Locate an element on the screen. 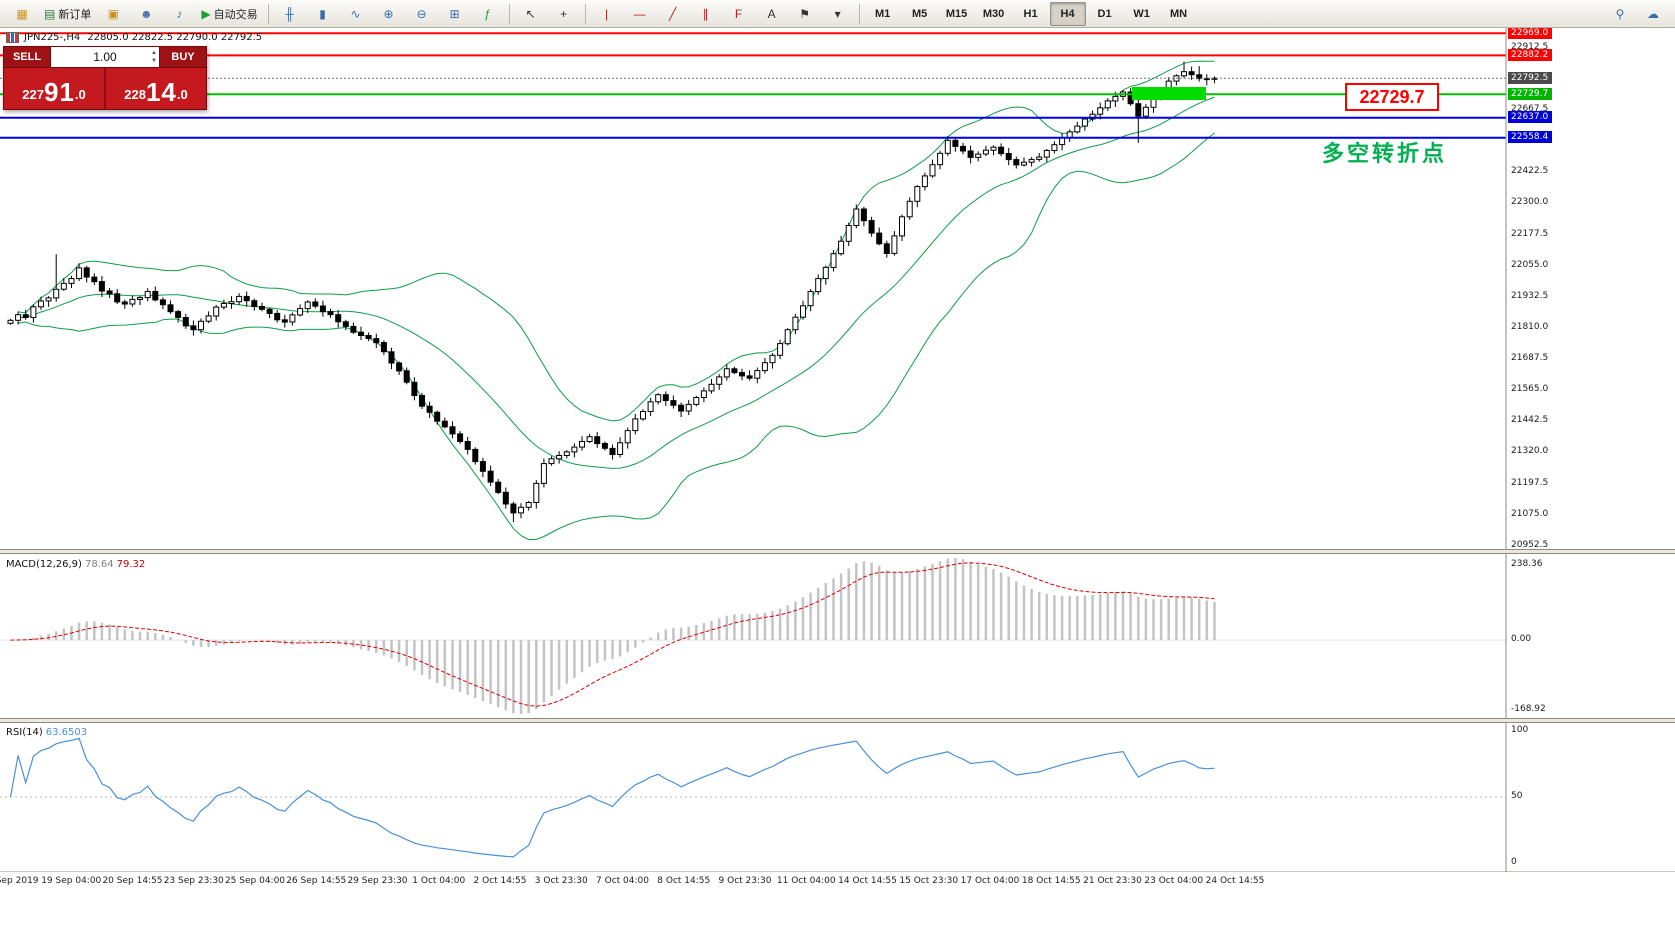 This screenshot has width=1675, height=951. profiles-button: ☻ is located at coordinates (146, 14).